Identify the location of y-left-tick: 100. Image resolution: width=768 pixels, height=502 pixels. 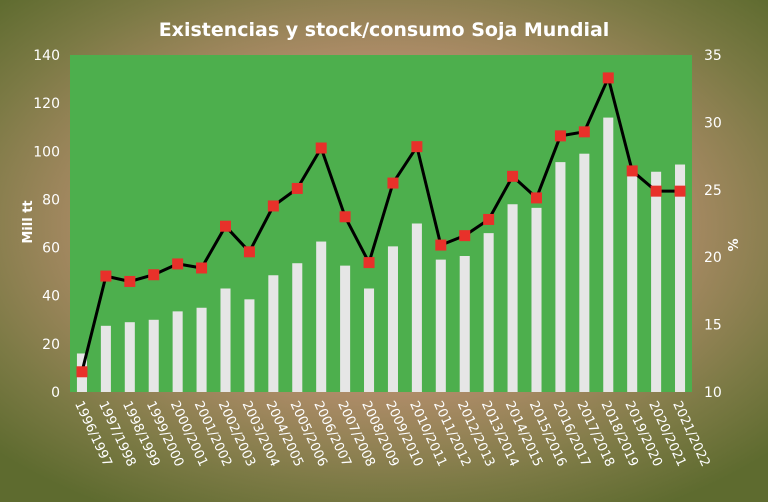
(46, 152).